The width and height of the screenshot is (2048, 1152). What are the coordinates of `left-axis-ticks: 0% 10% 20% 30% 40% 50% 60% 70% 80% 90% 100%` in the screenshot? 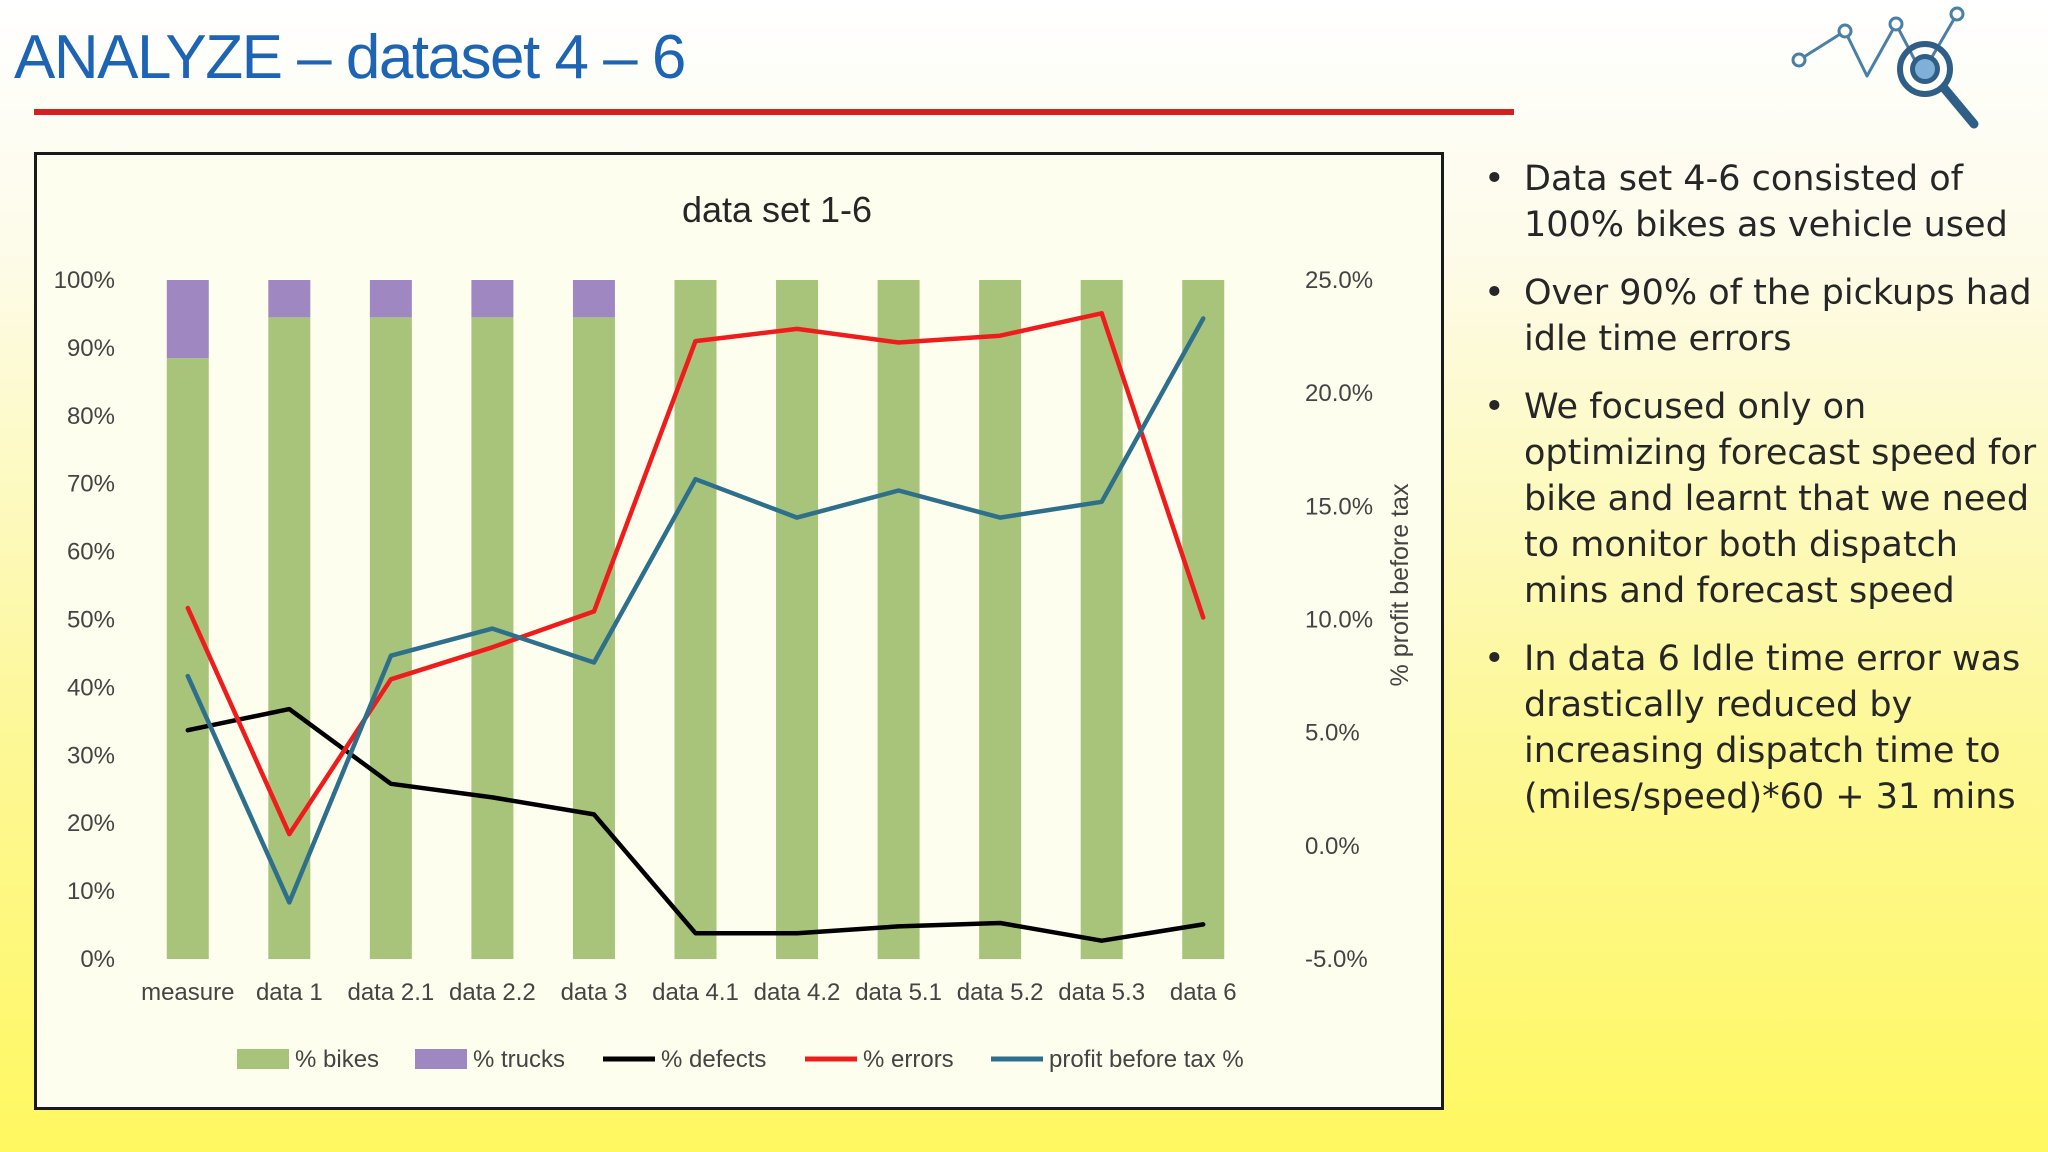 It's located at (84, 620).